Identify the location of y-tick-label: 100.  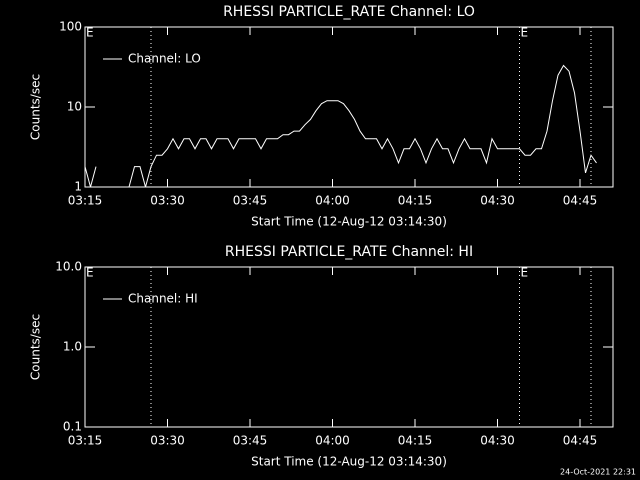
(70, 27).